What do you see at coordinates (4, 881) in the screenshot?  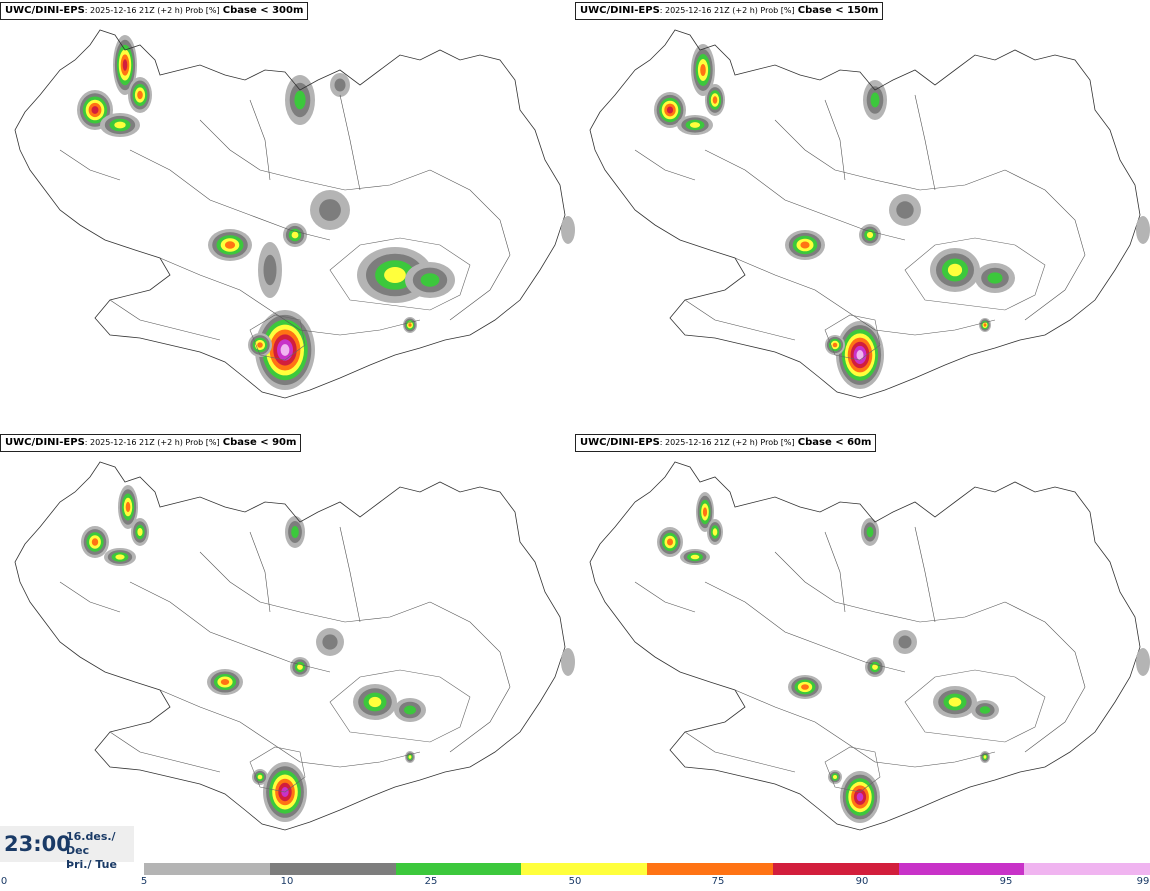 I see `legend-tick-label: 0` at bounding box center [4, 881].